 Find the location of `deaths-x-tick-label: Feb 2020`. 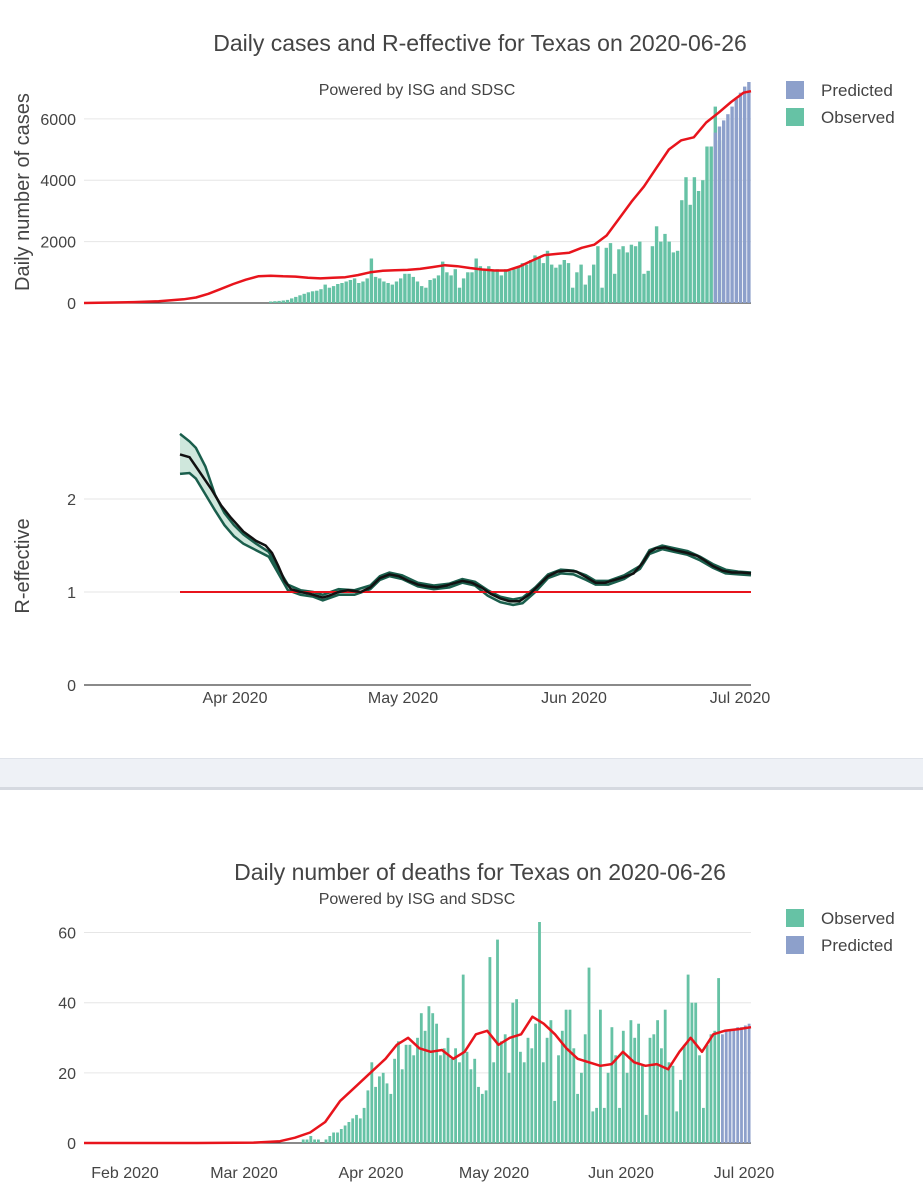

deaths-x-tick-label: Feb 2020 is located at coordinates (125, 1173).